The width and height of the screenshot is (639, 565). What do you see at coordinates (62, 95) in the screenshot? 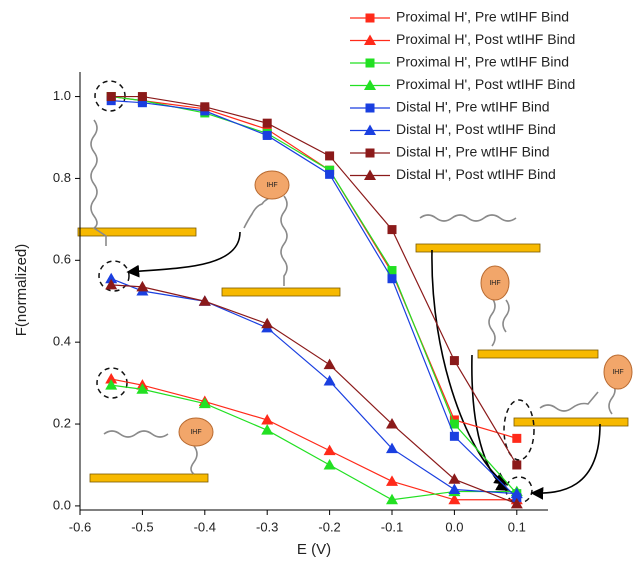
I see `y-tick-label: 1.0` at bounding box center [62, 95].